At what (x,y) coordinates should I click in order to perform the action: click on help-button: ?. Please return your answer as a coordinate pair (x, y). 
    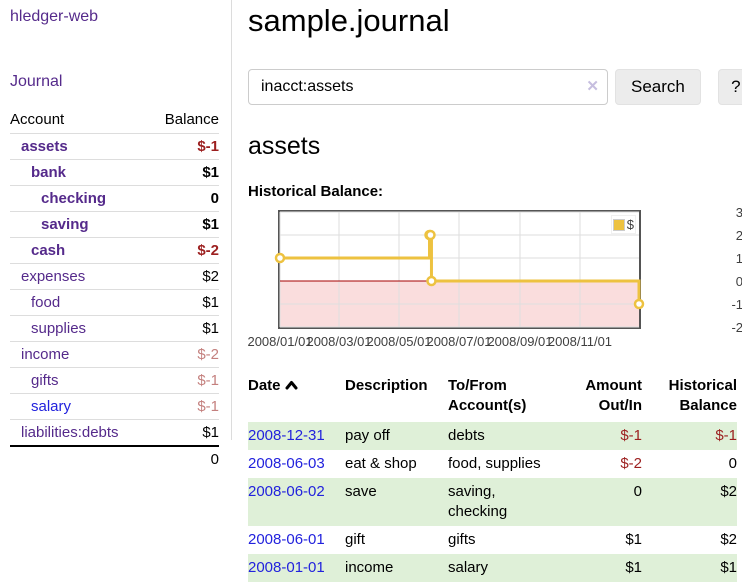
    Looking at the image, I should click on (729, 87).